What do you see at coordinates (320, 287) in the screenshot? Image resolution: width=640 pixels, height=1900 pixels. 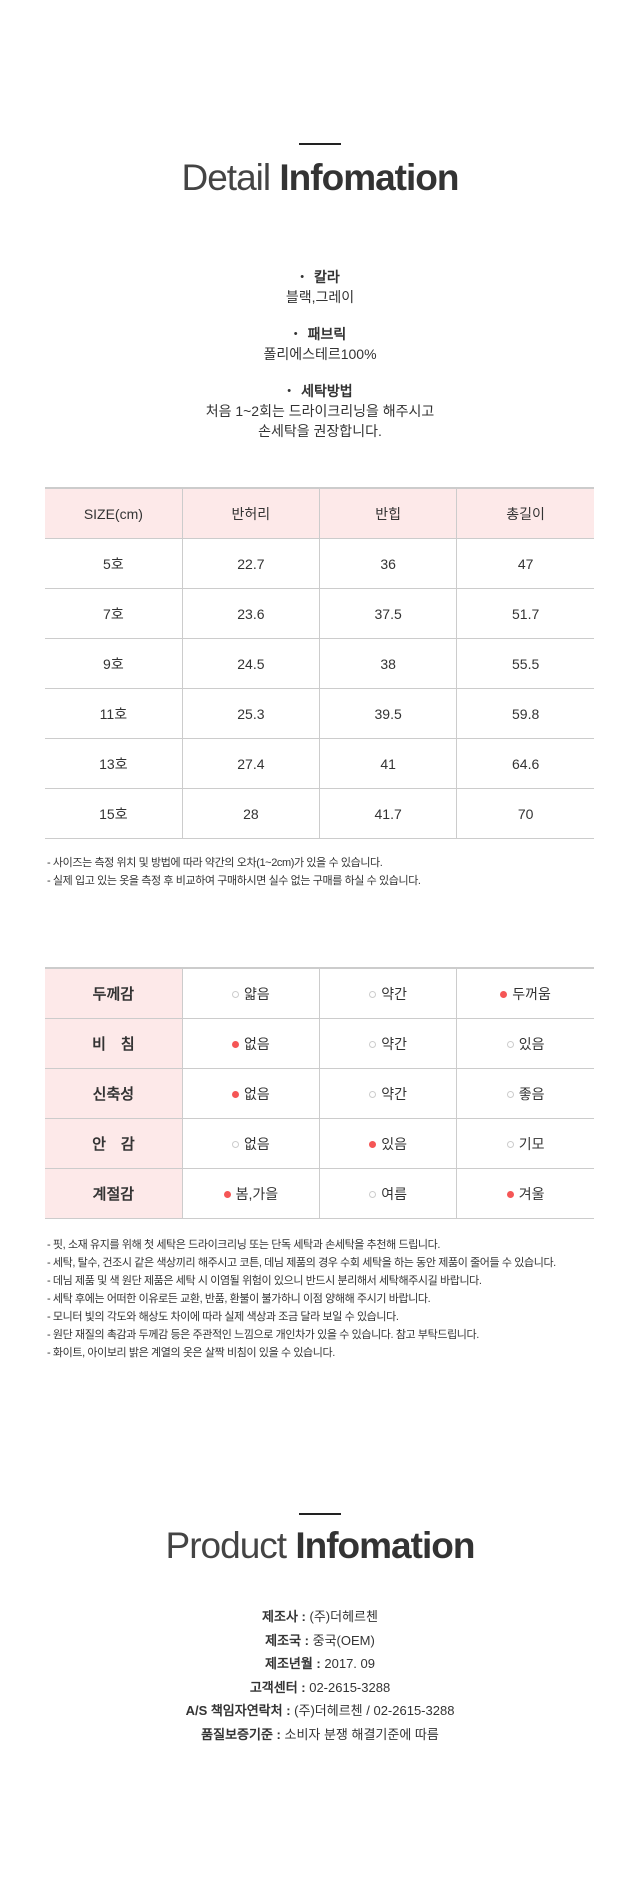 I see `spec-color: 칼라 블랙,그레이` at bounding box center [320, 287].